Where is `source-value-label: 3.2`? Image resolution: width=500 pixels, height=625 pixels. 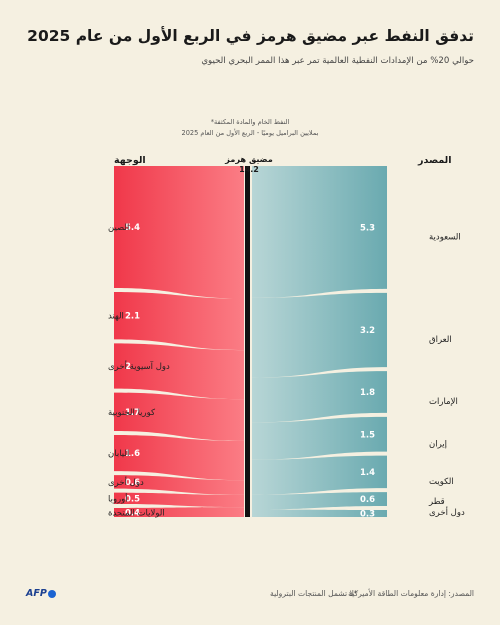
source-value-label: 3.2 is located at coordinates (367, 331).